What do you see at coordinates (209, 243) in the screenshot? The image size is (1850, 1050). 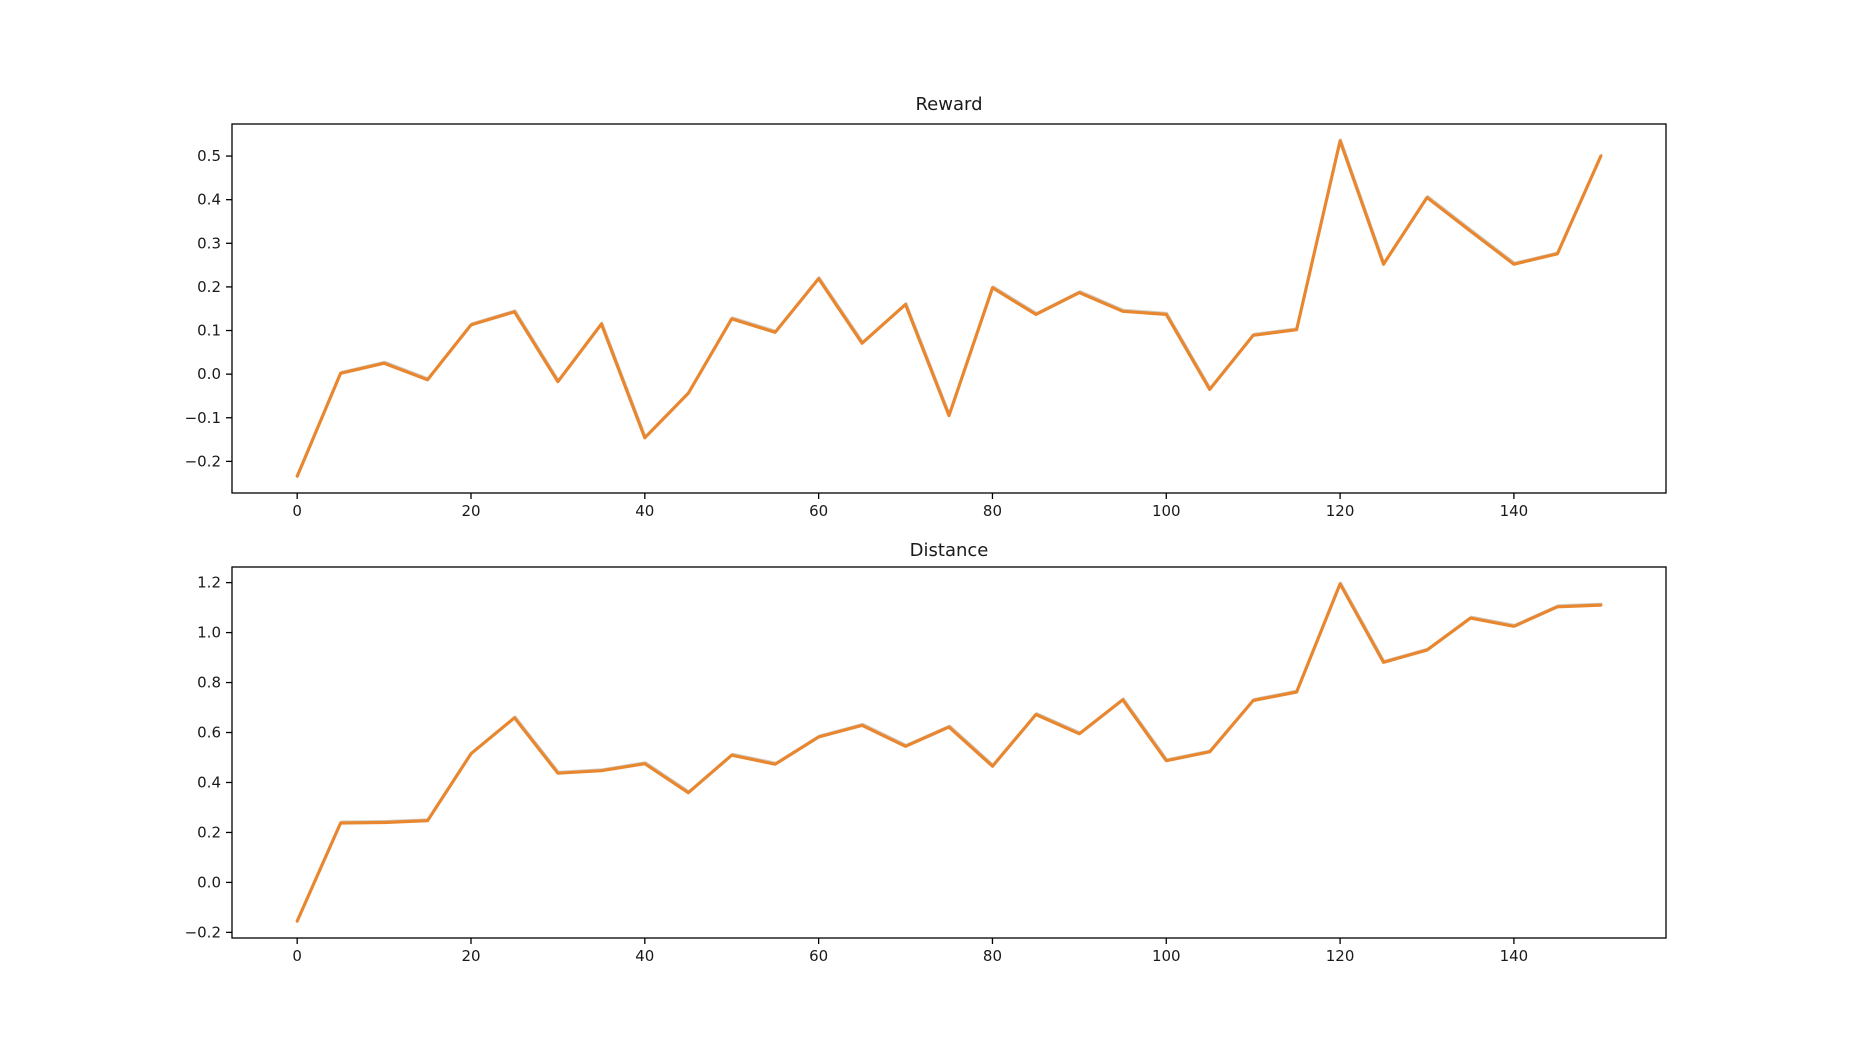 I see `y-tick-label: 0.3` at bounding box center [209, 243].